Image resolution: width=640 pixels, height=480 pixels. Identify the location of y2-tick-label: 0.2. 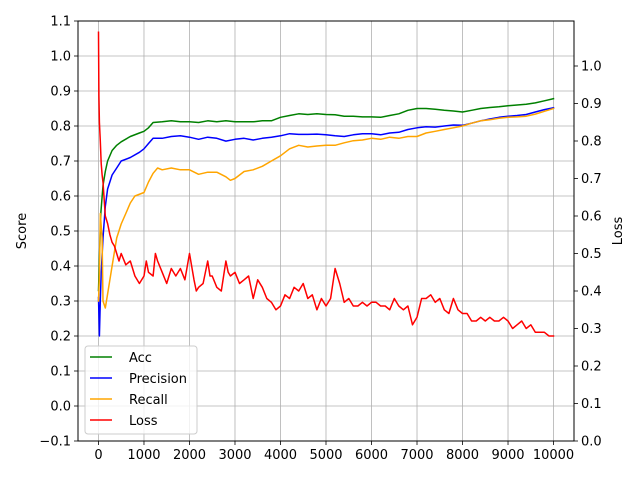
(591, 367).